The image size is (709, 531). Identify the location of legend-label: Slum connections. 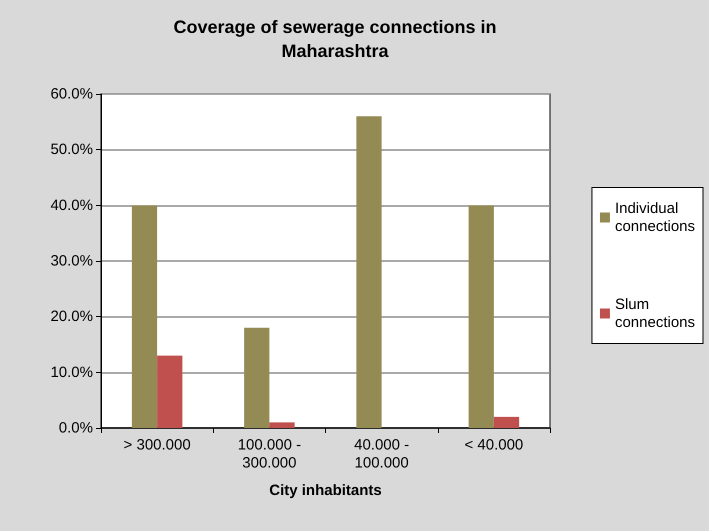
(655, 313).